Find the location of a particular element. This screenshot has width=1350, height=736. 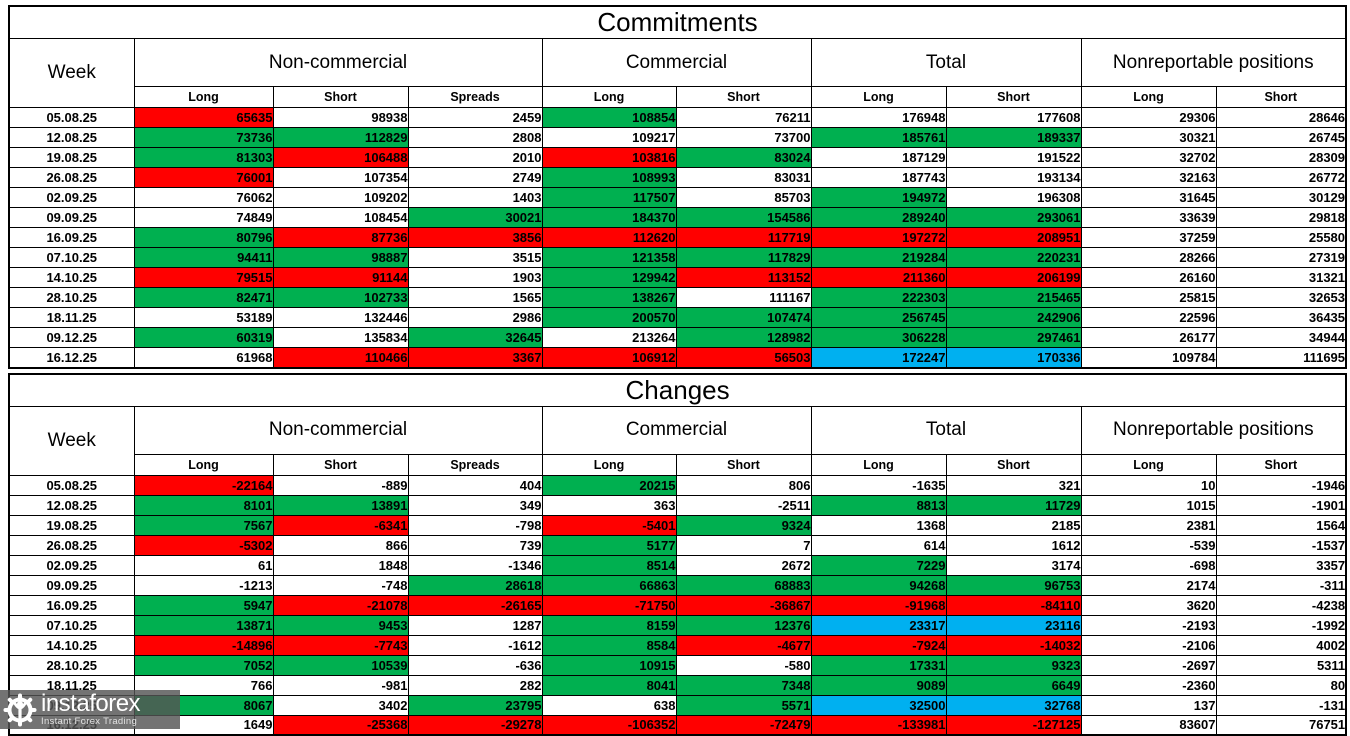

value-cell: 293061 is located at coordinates (1013, 218).